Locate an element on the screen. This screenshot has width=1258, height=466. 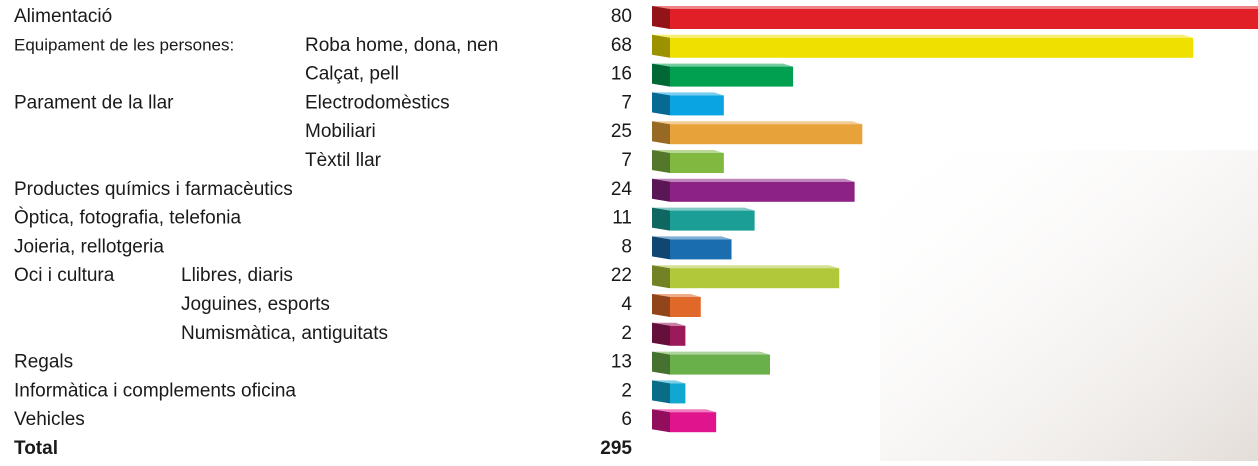
value-label: 68 is located at coordinates (621, 45).